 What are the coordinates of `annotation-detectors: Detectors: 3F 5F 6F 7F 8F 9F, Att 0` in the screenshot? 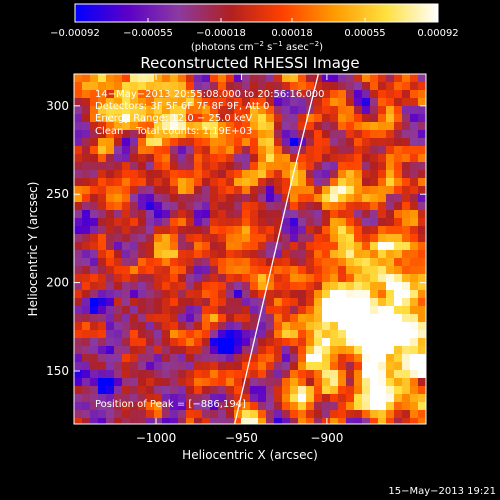 It's located at (182, 106).